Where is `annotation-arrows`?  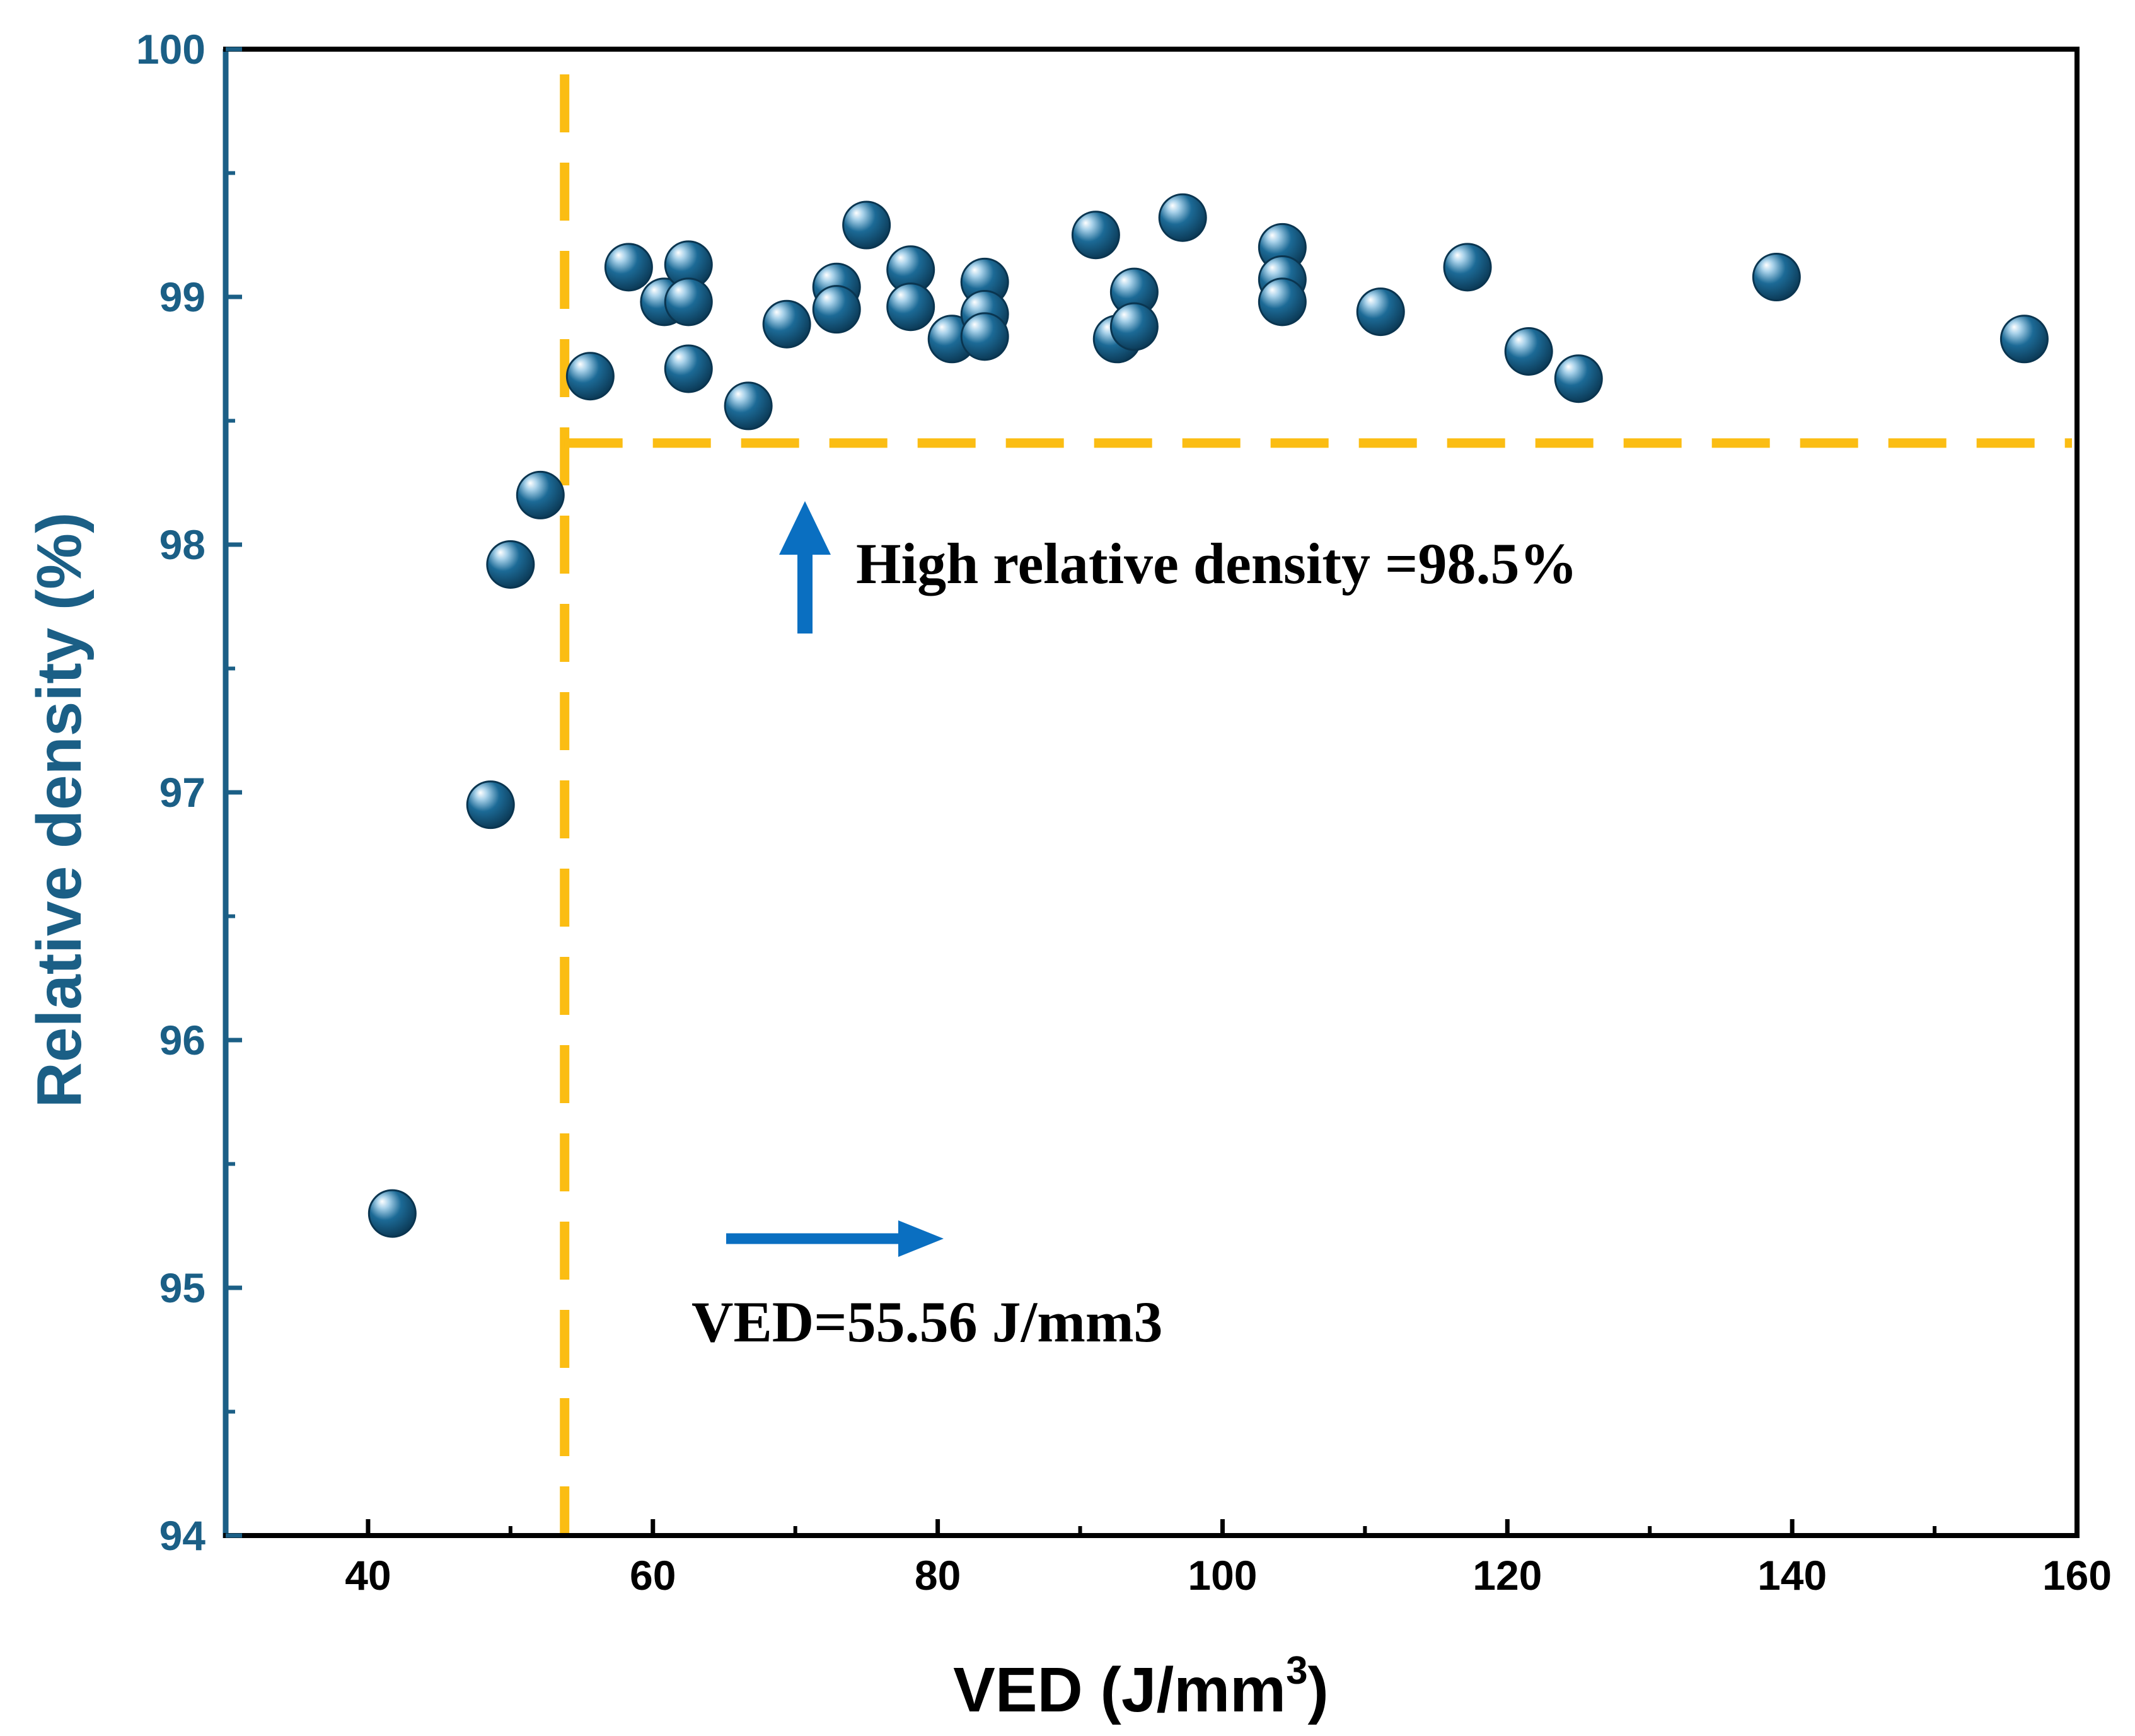 annotation-arrows is located at coordinates (835, 879).